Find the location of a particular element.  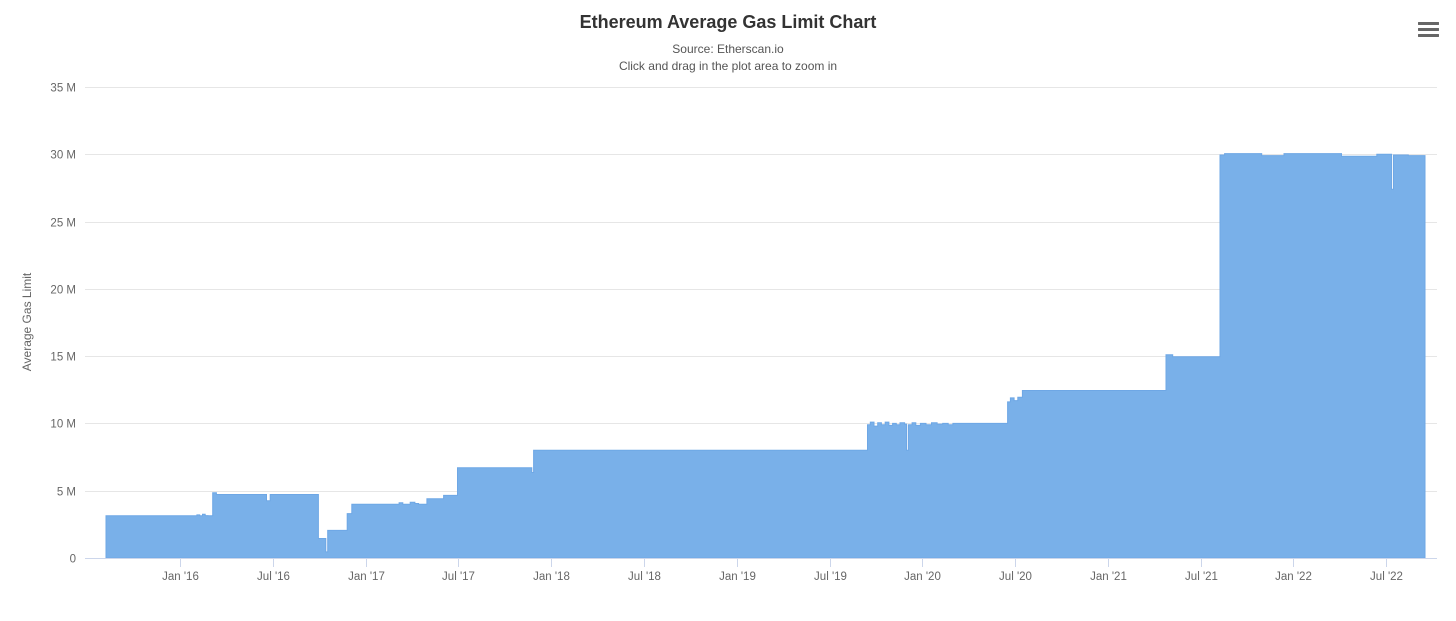

y-axis-title: Average Gas Limit is located at coordinates (27, 322).